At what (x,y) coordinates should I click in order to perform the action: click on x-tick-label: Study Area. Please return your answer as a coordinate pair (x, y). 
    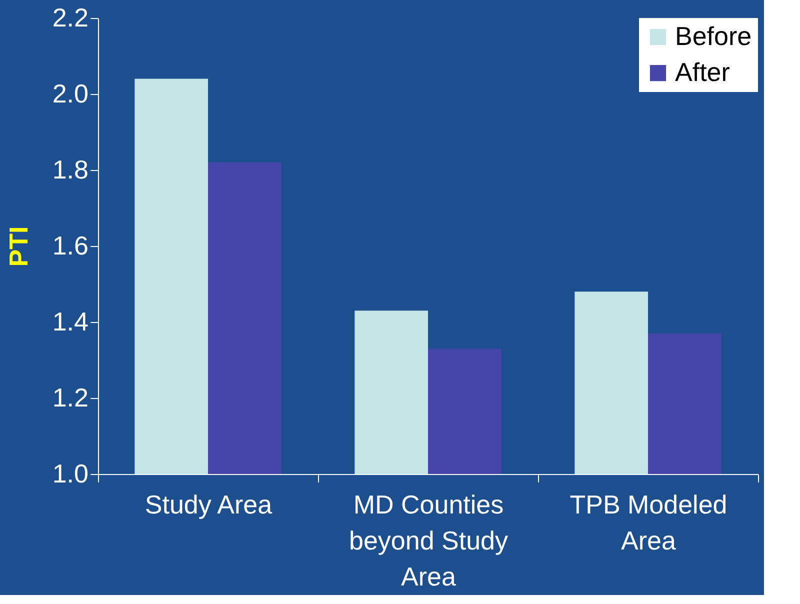
    Looking at the image, I should click on (208, 505).